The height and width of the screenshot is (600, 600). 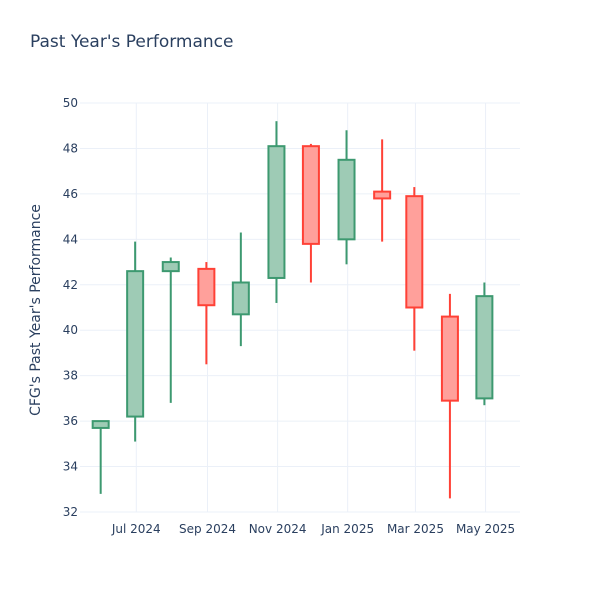 I want to click on y-tick-label: 42, so click(x=70, y=285).